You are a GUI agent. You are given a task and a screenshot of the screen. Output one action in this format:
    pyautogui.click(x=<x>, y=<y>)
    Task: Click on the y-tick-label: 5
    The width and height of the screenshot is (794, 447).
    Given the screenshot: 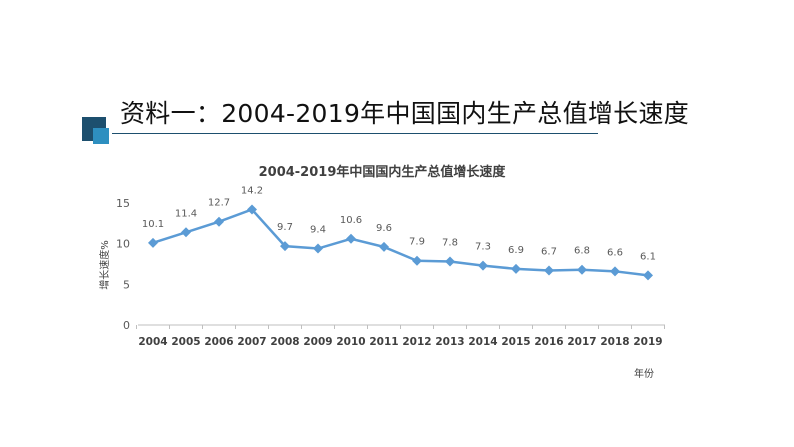 What is the action you would take?
    pyautogui.click(x=126, y=284)
    